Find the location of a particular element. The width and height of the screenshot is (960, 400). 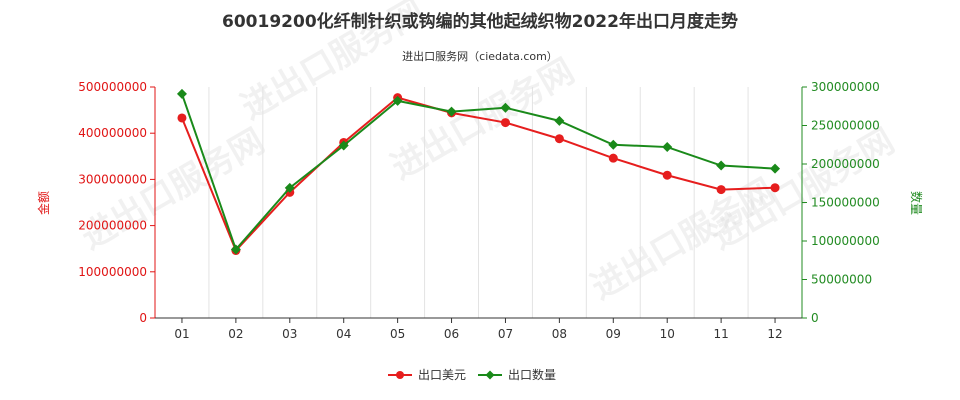

legend-item-2: 出口数量 is located at coordinates (517, 374).